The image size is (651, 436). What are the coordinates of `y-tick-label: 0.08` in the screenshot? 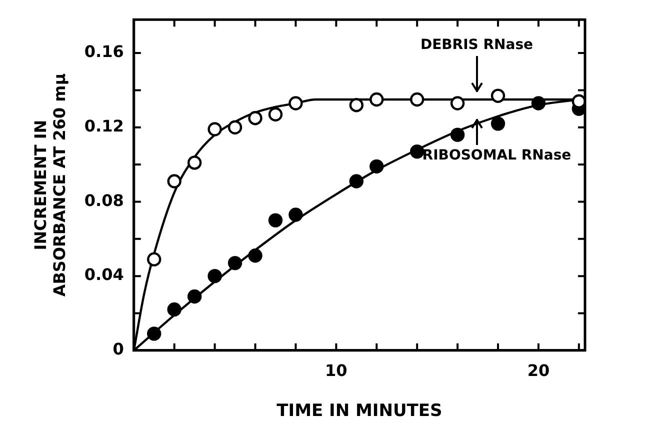 It's located at (104, 200).